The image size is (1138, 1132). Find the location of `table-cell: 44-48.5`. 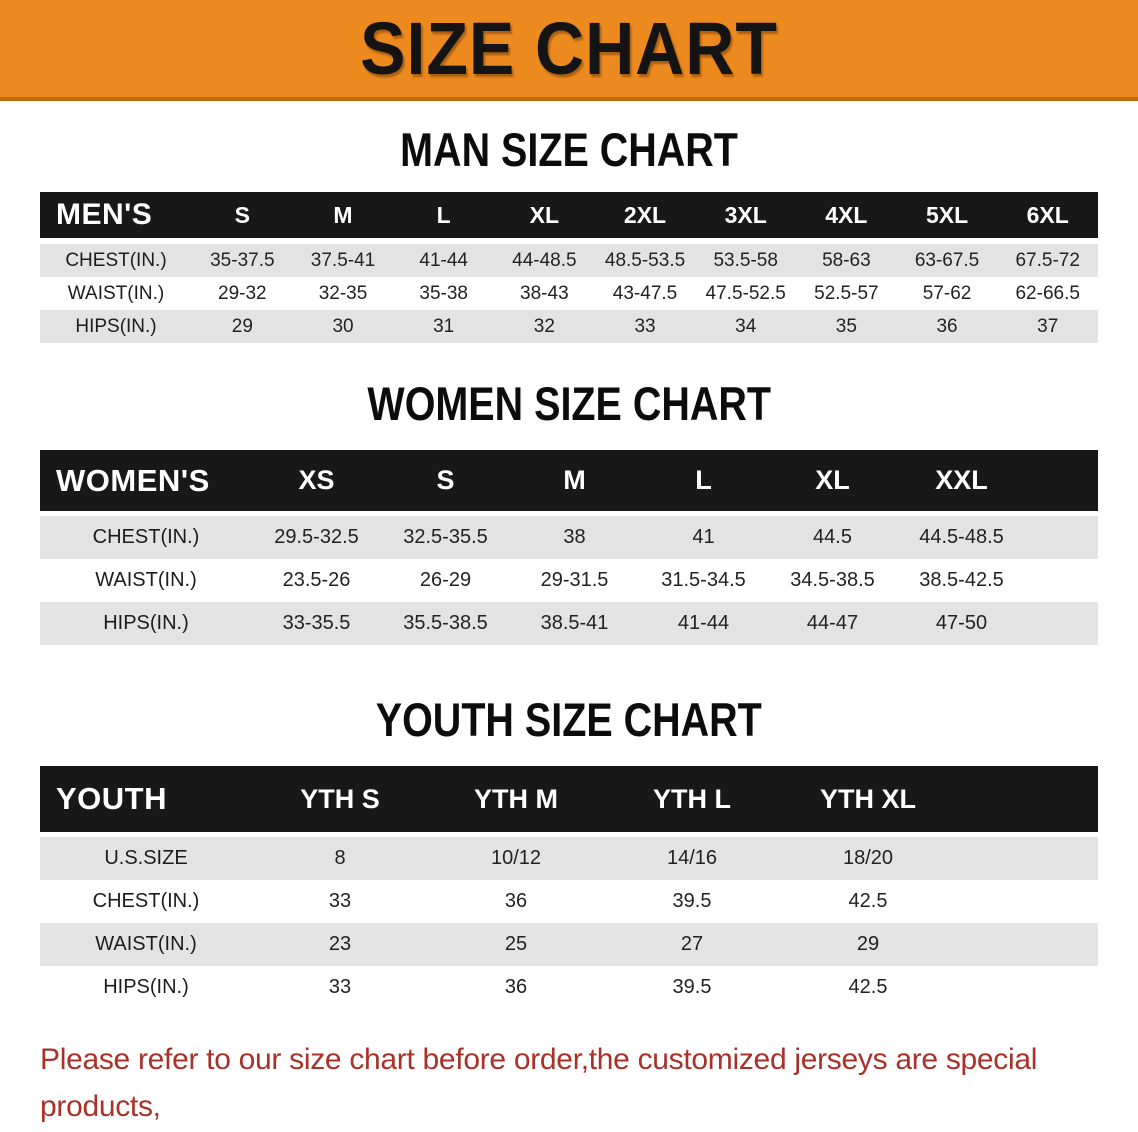

table-cell: 44-48.5 is located at coordinates (544, 260).